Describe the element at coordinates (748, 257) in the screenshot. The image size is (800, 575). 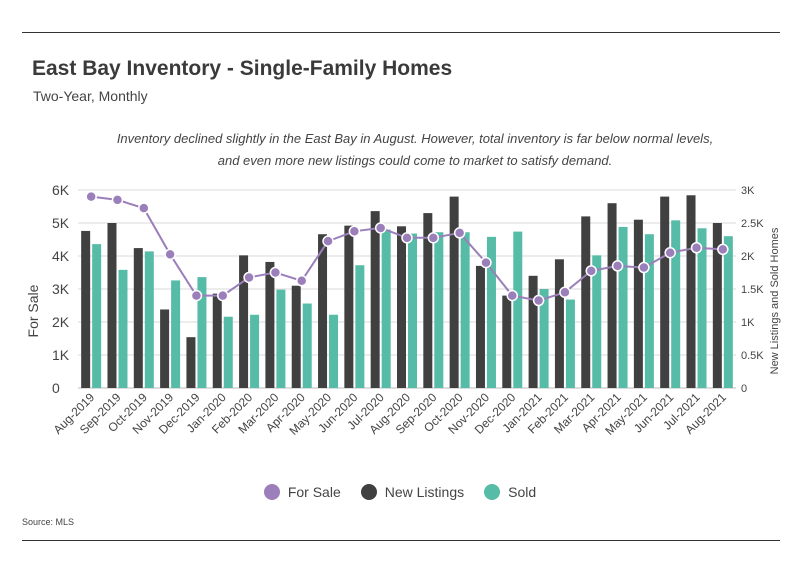
I see `right-tick-label: 2K` at that location.